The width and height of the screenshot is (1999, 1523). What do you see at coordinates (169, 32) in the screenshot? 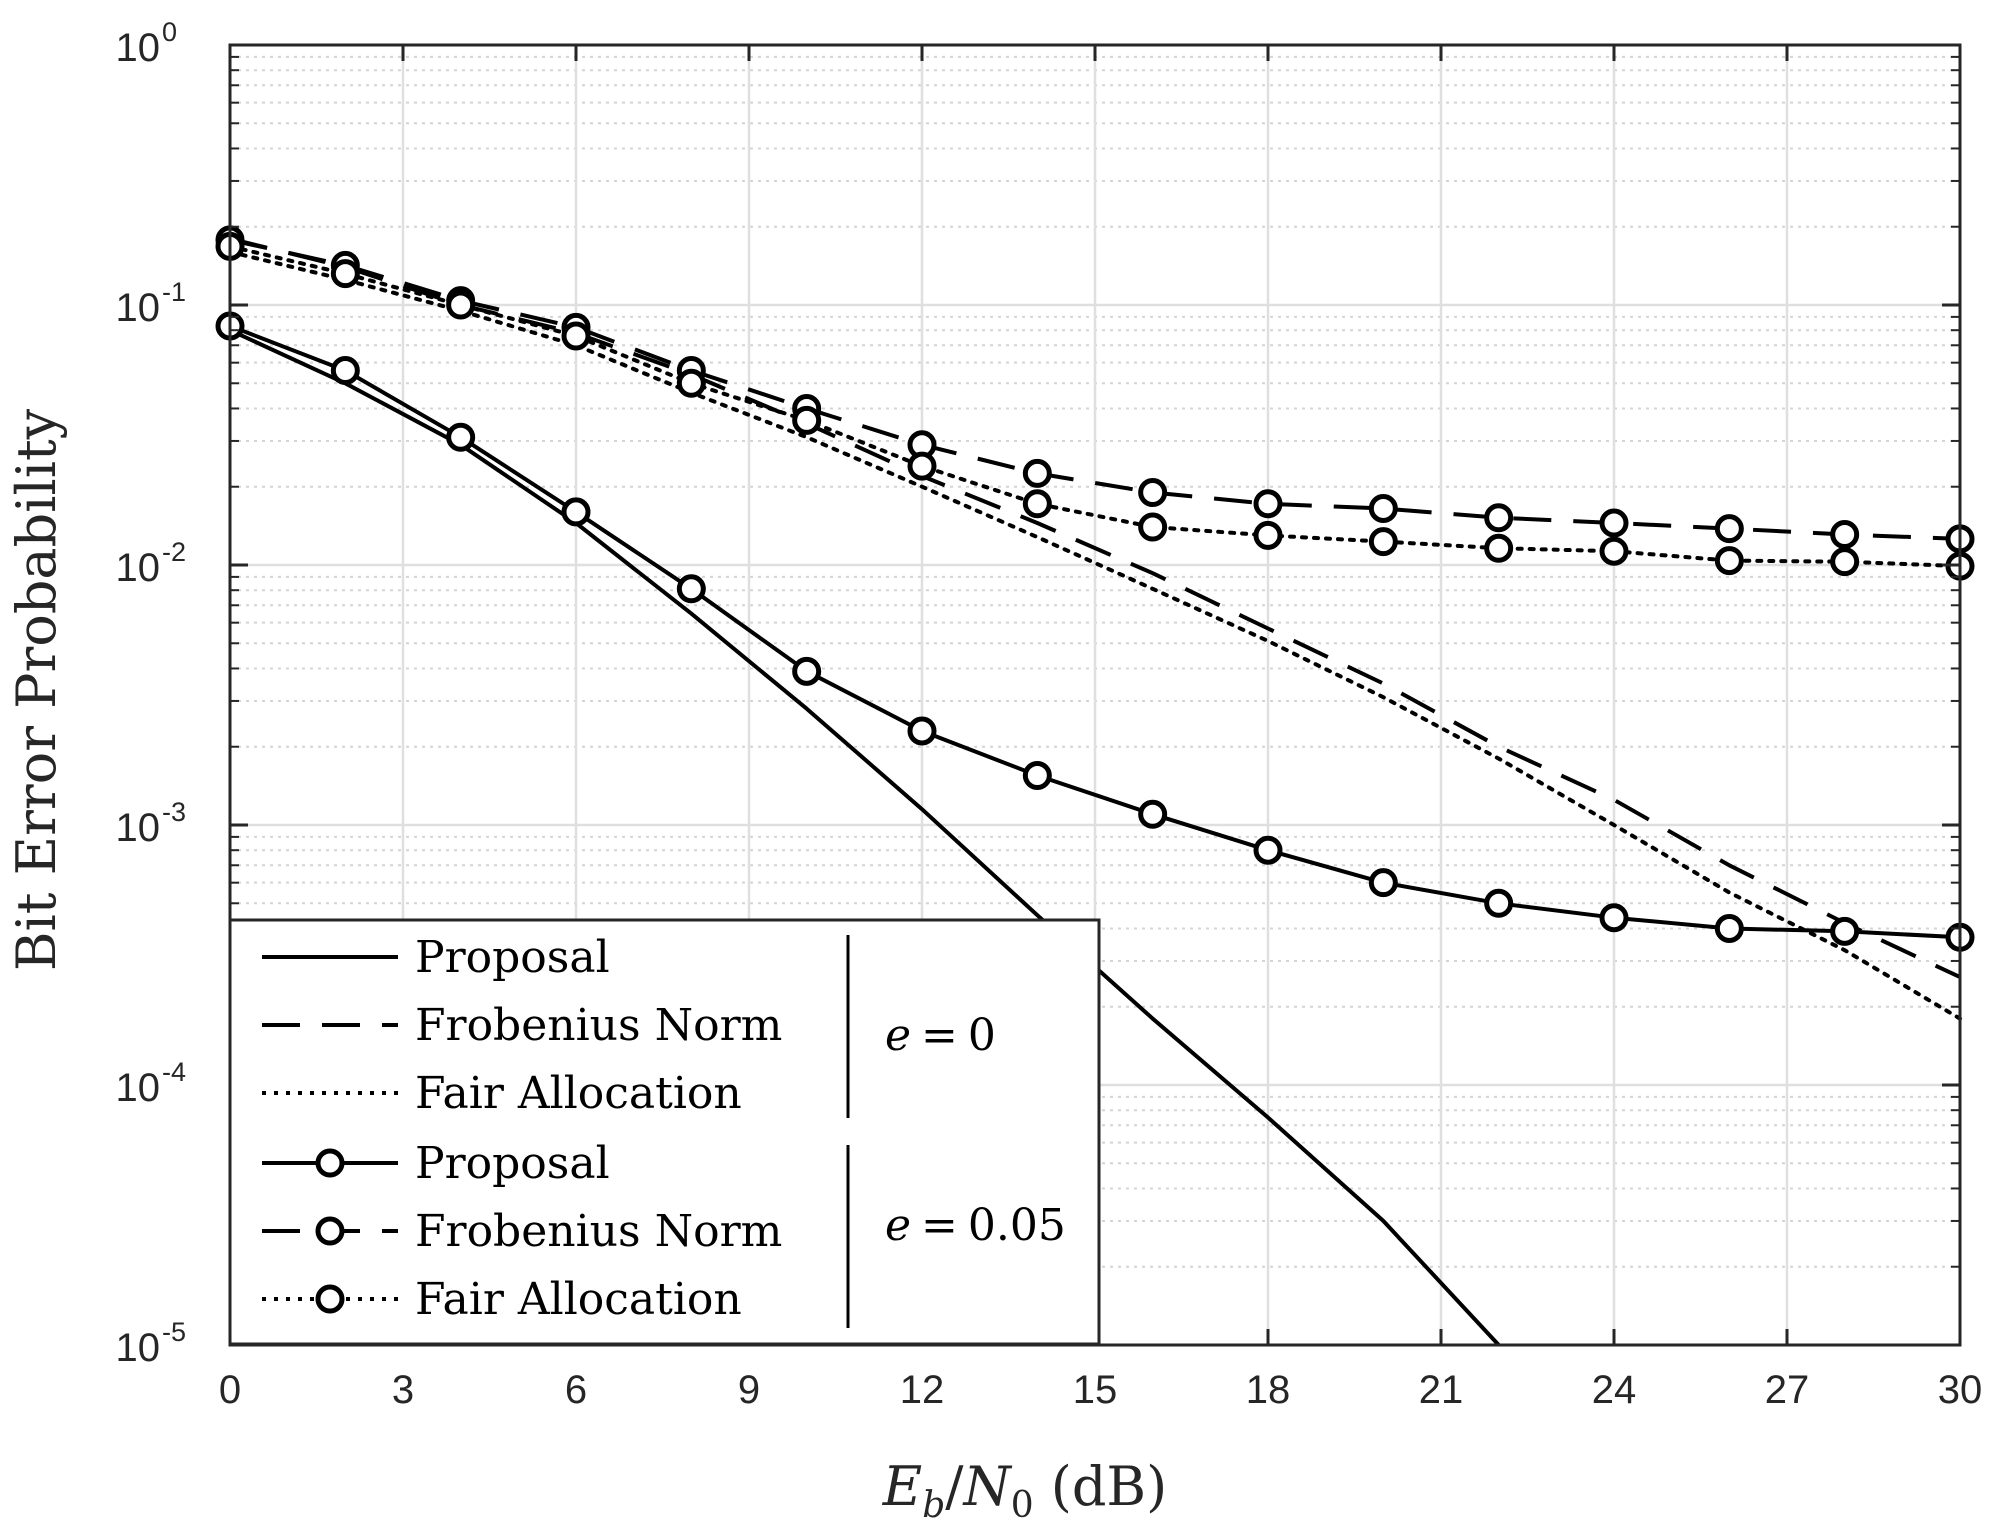
I see `y-tick-exponent: 0` at bounding box center [169, 32].